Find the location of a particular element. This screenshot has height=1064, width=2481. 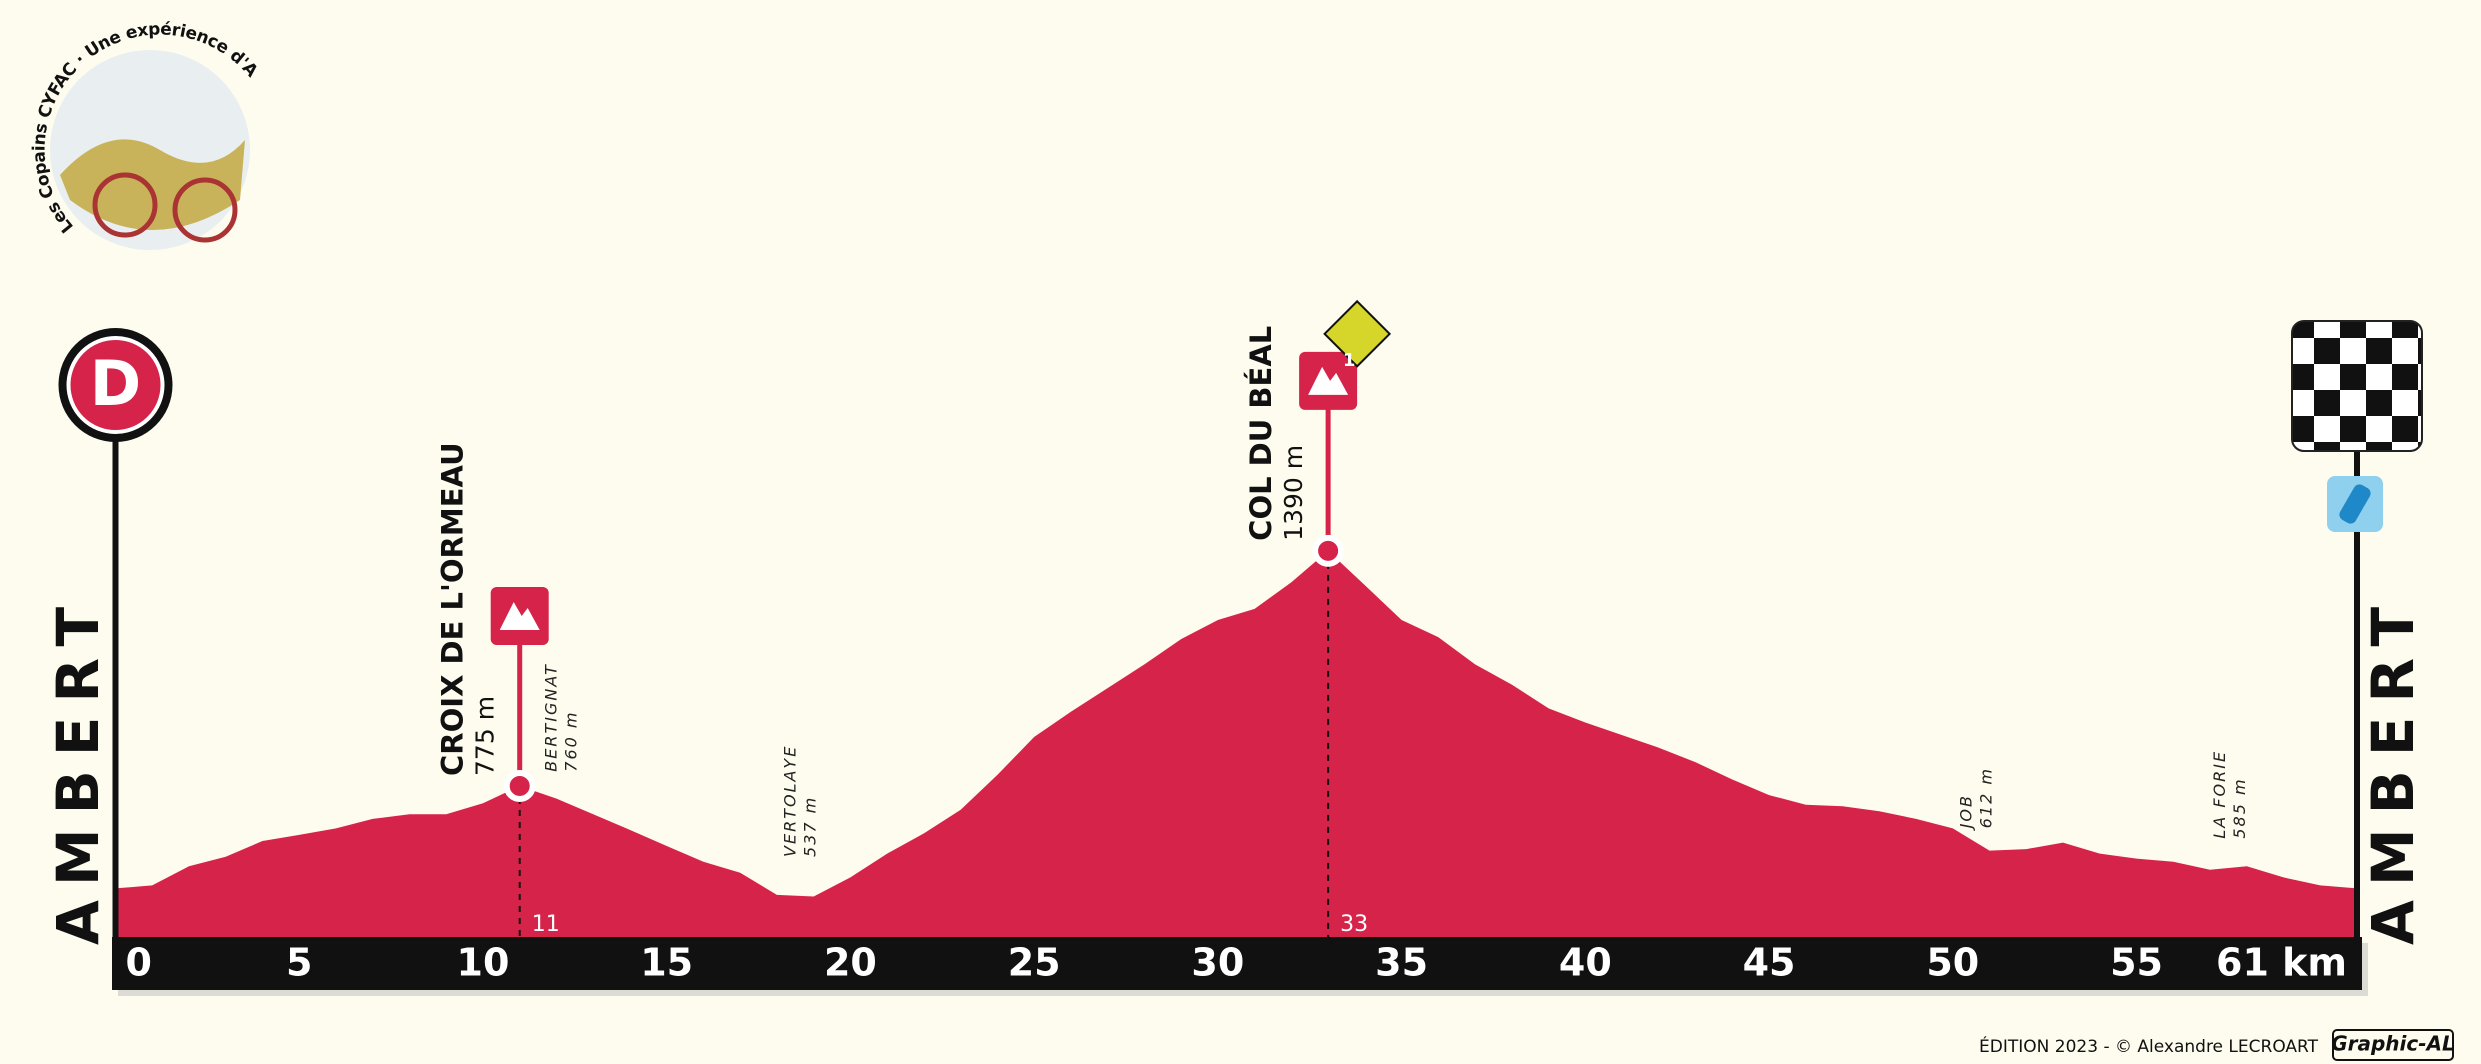

x-tick-label: 15 is located at coordinates (666, 963).